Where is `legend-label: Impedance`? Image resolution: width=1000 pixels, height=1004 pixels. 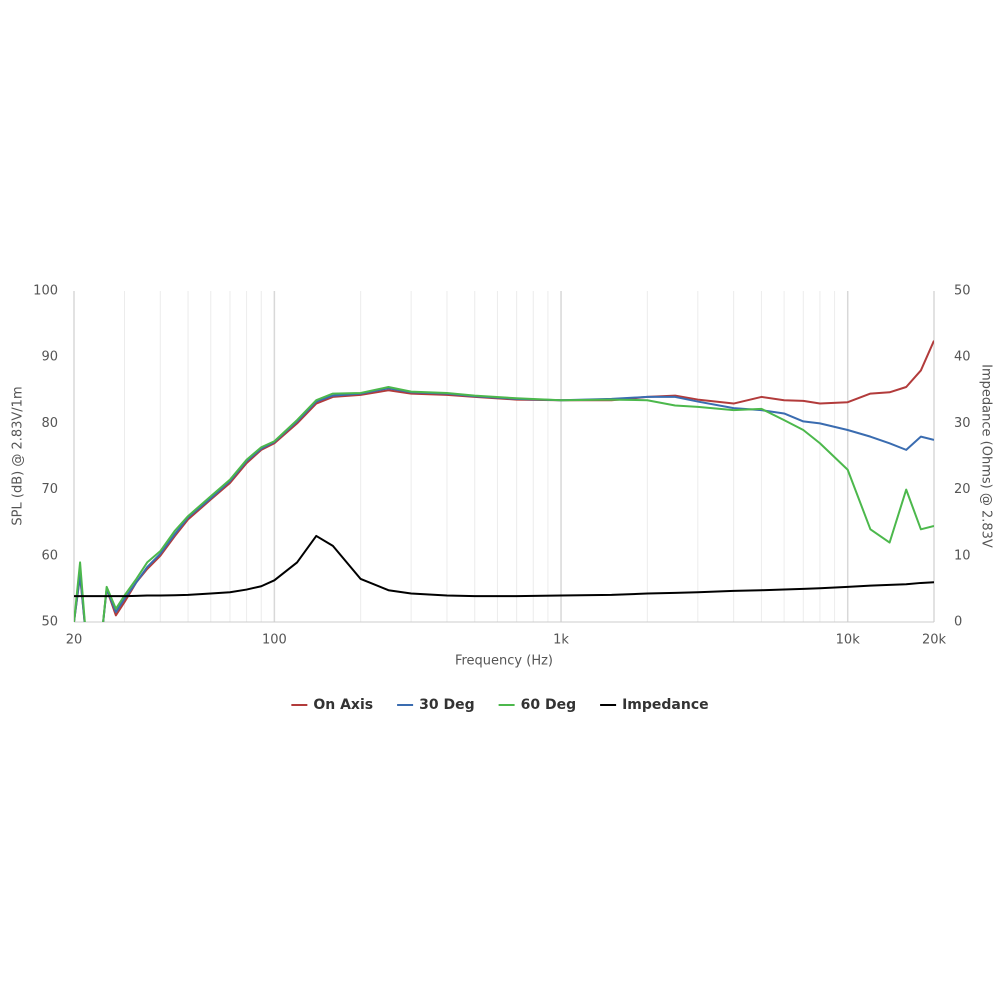 legend-label: Impedance is located at coordinates (665, 705).